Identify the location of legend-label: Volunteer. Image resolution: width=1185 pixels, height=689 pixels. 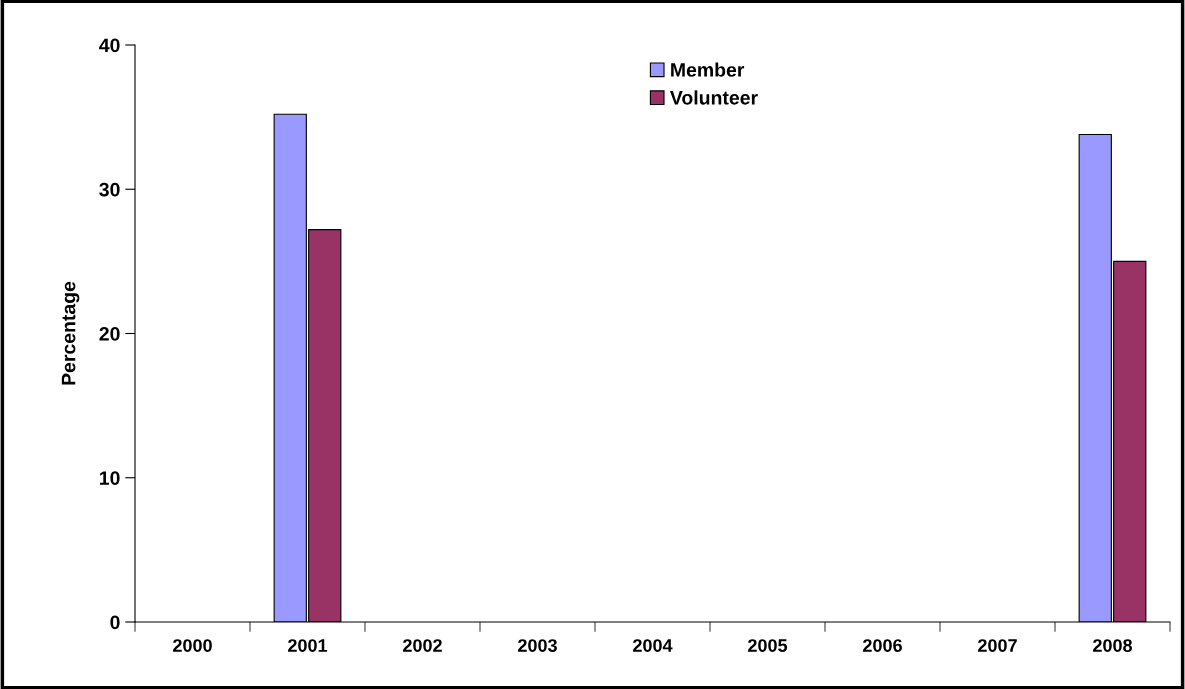
(713, 97).